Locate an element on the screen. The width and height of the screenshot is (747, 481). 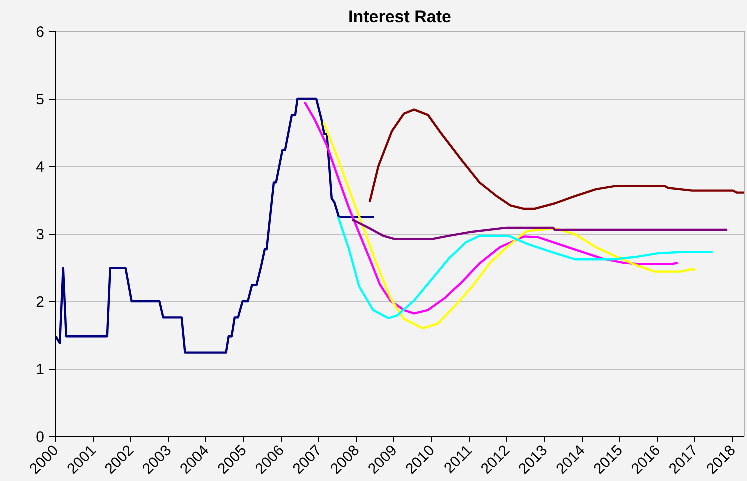
y-tick-label: 3 is located at coordinates (40, 235).